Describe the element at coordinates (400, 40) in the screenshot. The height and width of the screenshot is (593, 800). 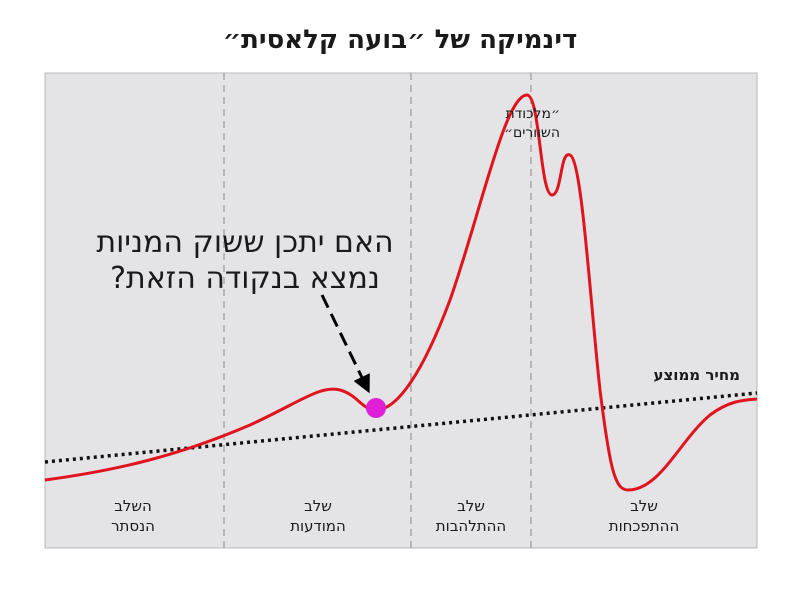
I see `title: דינמיקה של ״בועה קלאסית״` at that location.